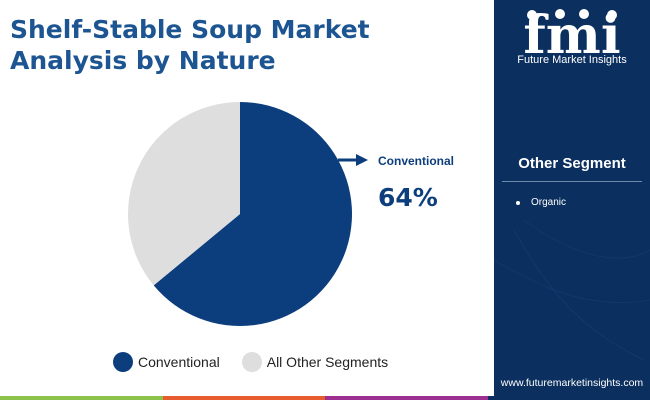  I want to click on legend-swatch-conventional, so click(123, 362).